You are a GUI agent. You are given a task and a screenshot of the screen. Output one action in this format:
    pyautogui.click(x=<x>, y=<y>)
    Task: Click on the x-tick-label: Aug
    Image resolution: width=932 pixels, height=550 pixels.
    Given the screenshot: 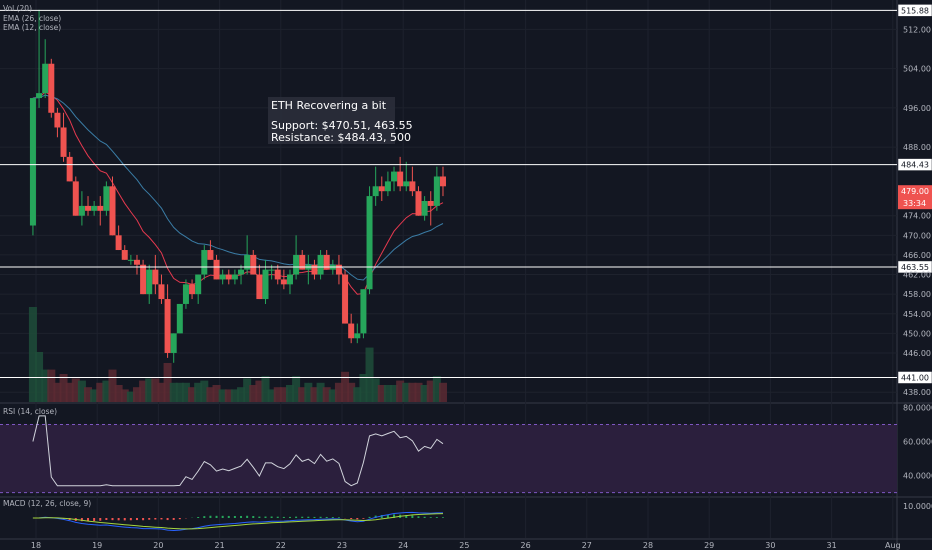 What is the action you would take?
    pyautogui.click(x=893, y=545)
    